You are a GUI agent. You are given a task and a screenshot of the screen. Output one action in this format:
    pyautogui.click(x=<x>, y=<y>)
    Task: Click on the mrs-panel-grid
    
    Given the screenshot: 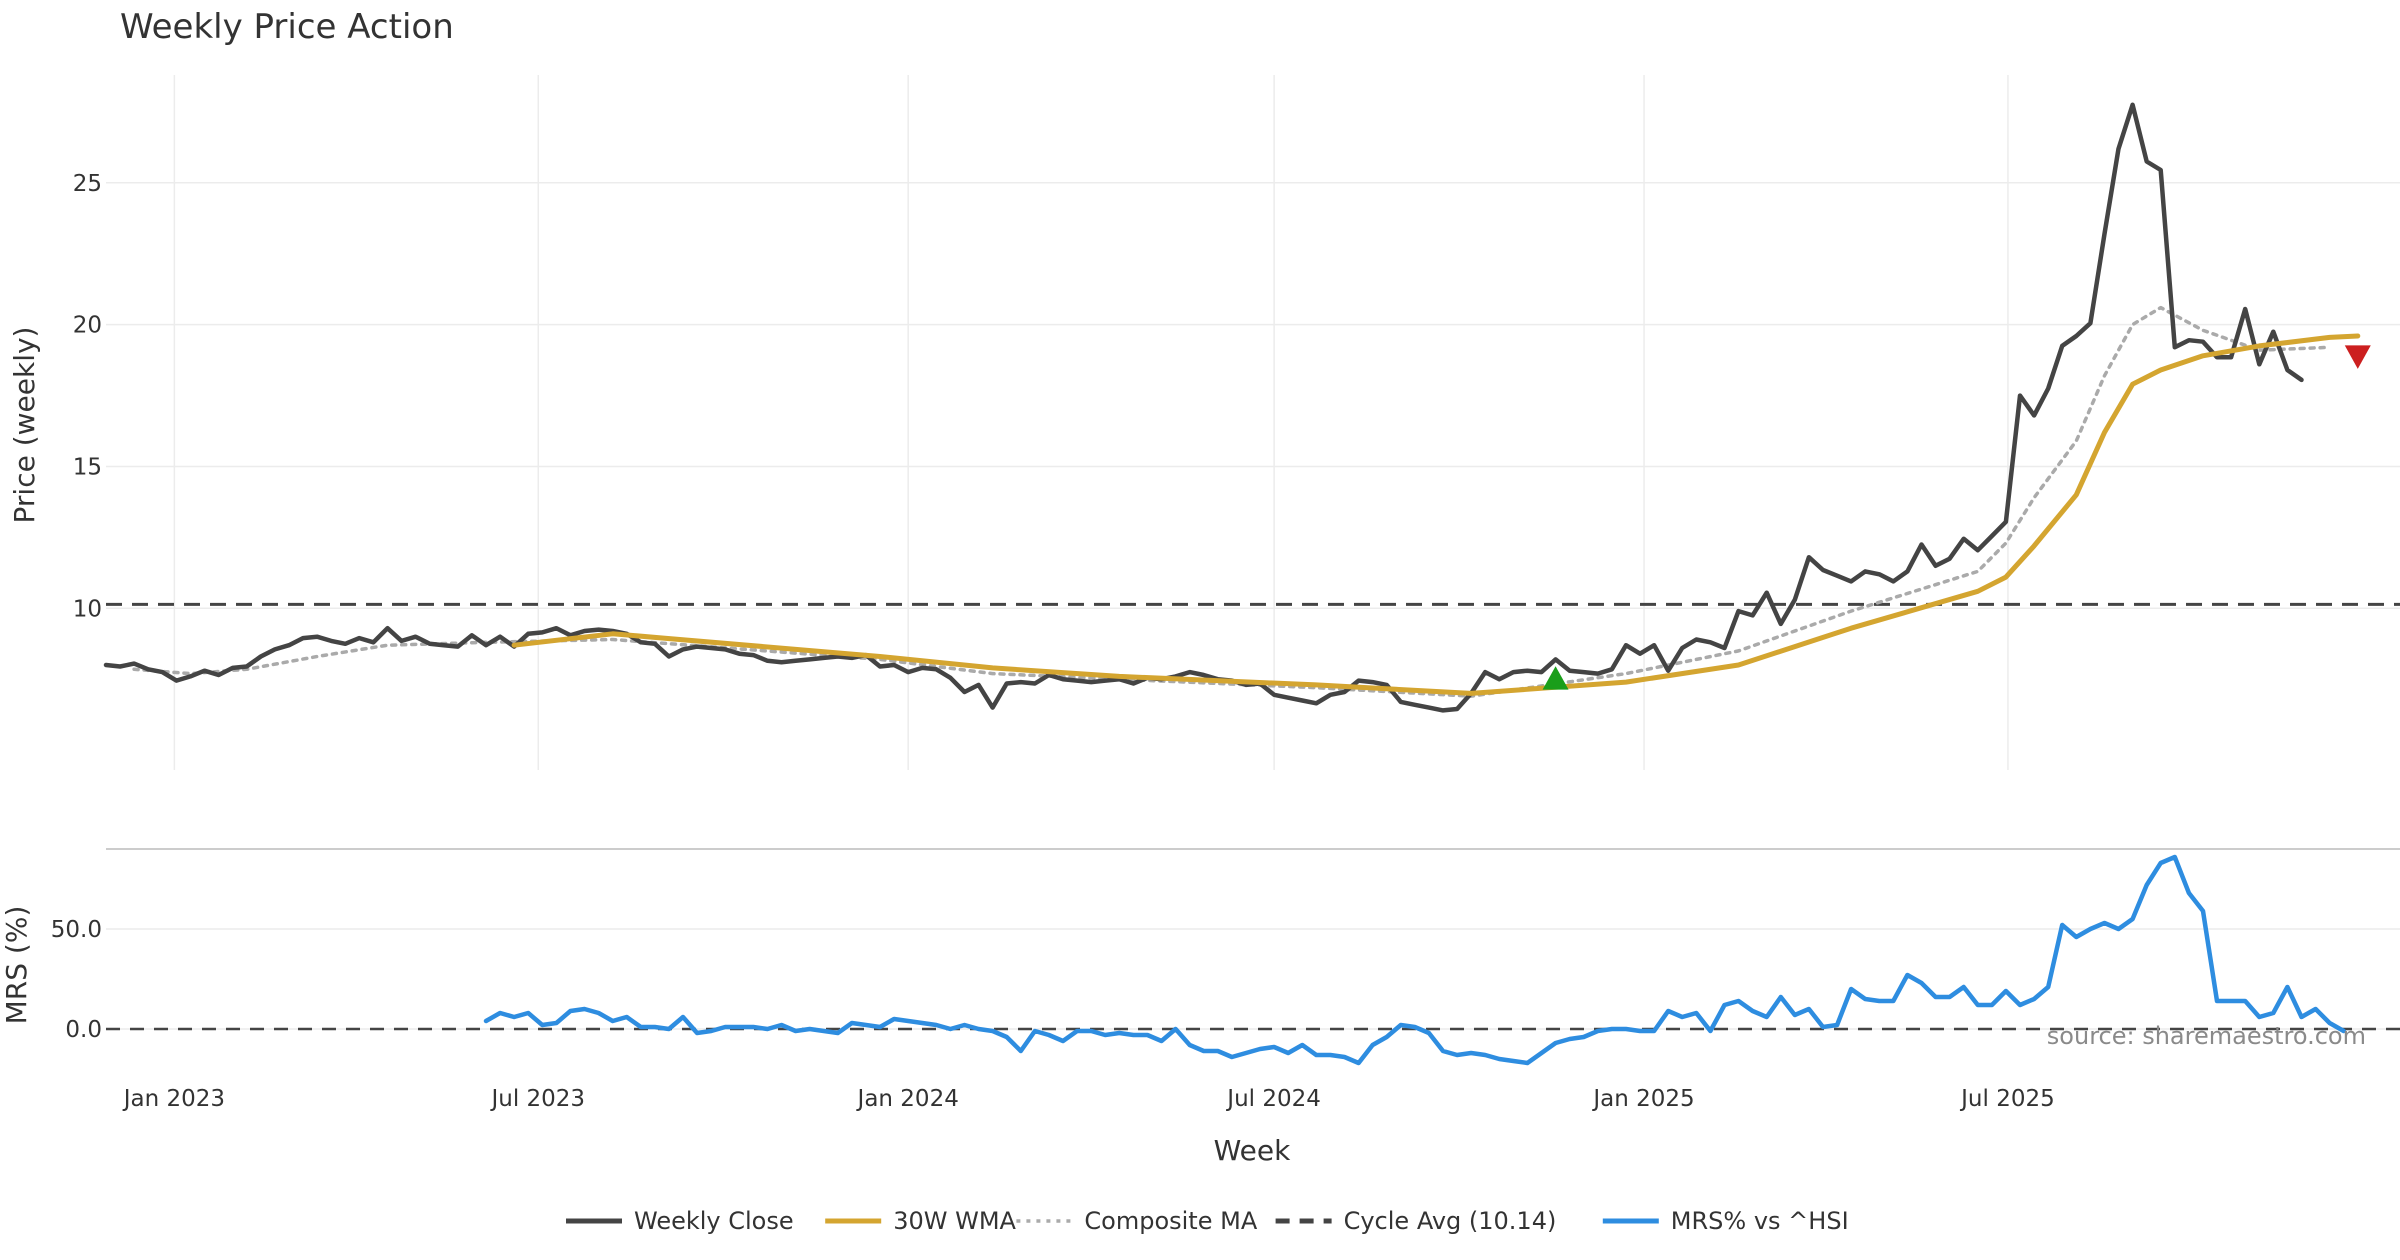 What is the action you would take?
    pyautogui.click(x=1253, y=979)
    